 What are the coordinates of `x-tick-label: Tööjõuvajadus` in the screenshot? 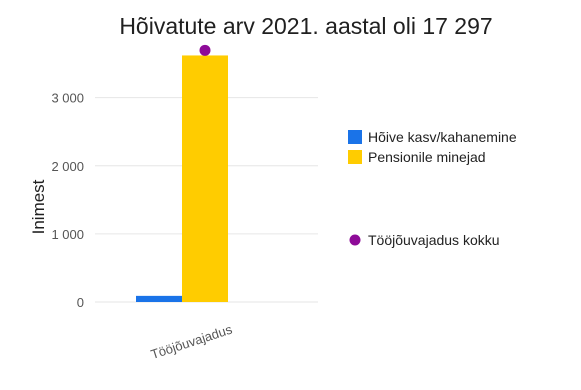 It's located at (192, 341).